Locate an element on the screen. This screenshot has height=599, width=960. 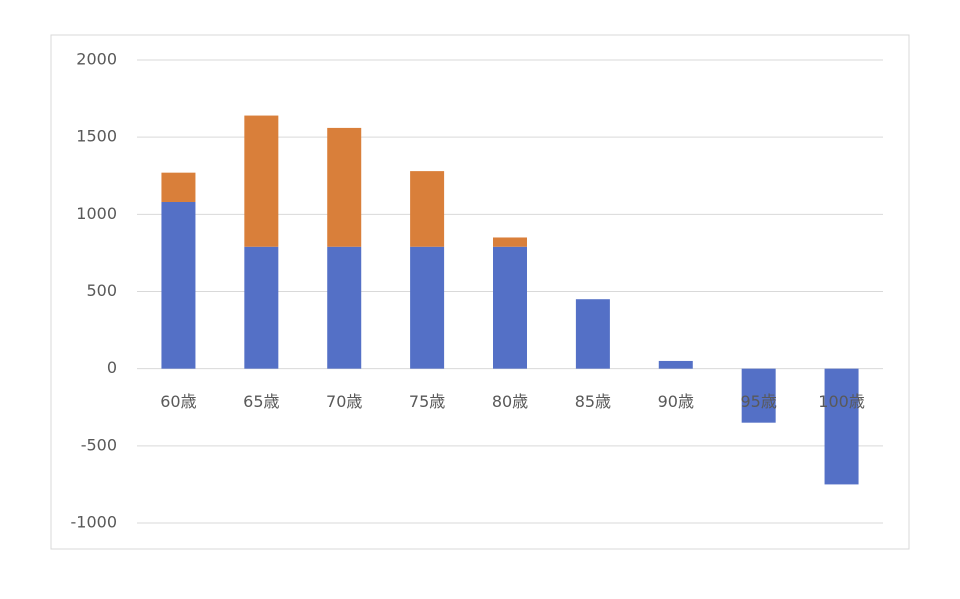
x-tick-label: 70歳 is located at coordinates (344, 401).